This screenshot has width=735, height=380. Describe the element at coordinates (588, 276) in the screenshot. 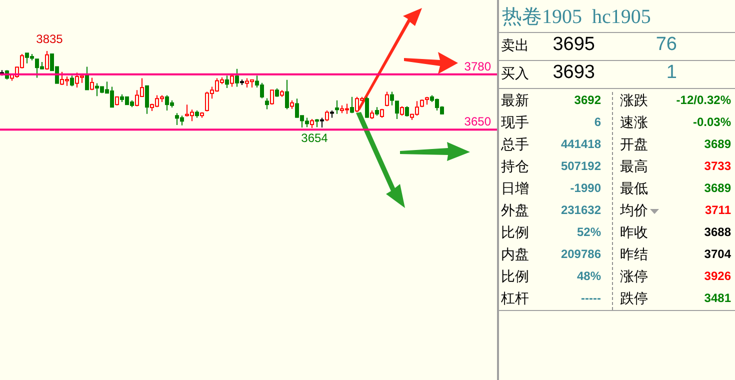

I see `text: 48%` at that location.